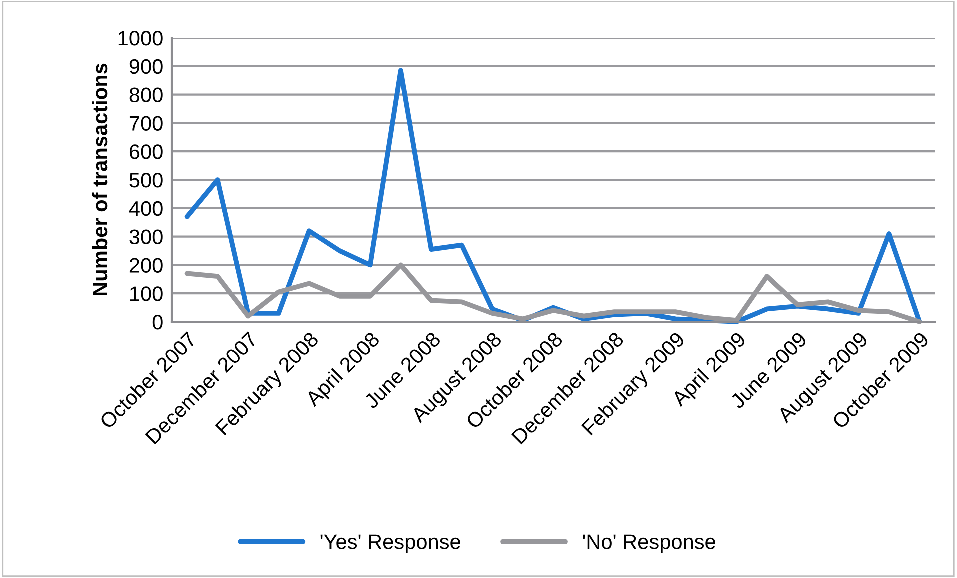 Image resolution: width=957 pixels, height=578 pixels. Describe the element at coordinates (146, 180) in the screenshot. I see `y-tick-label: 500` at that location.